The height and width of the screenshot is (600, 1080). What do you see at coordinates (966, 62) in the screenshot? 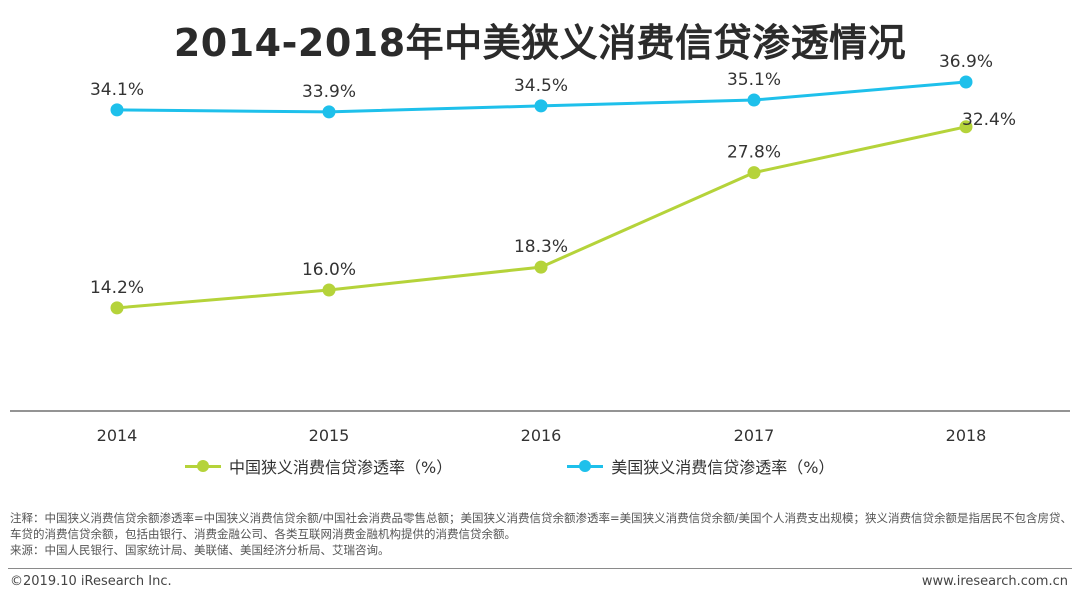
I see `data-label-usa: 36.9%` at bounding box center [966, 62].